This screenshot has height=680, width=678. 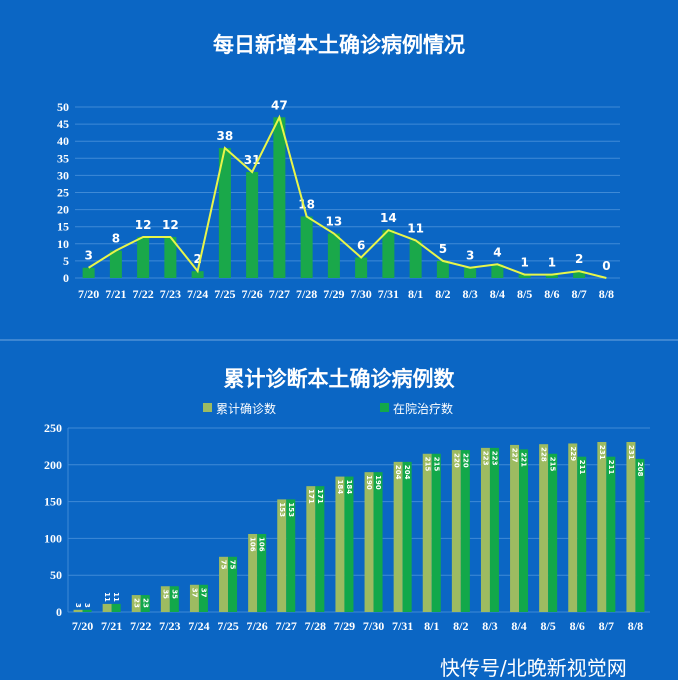 I want to click on x-tick-label: 8/4, so click(x=497, y=294).